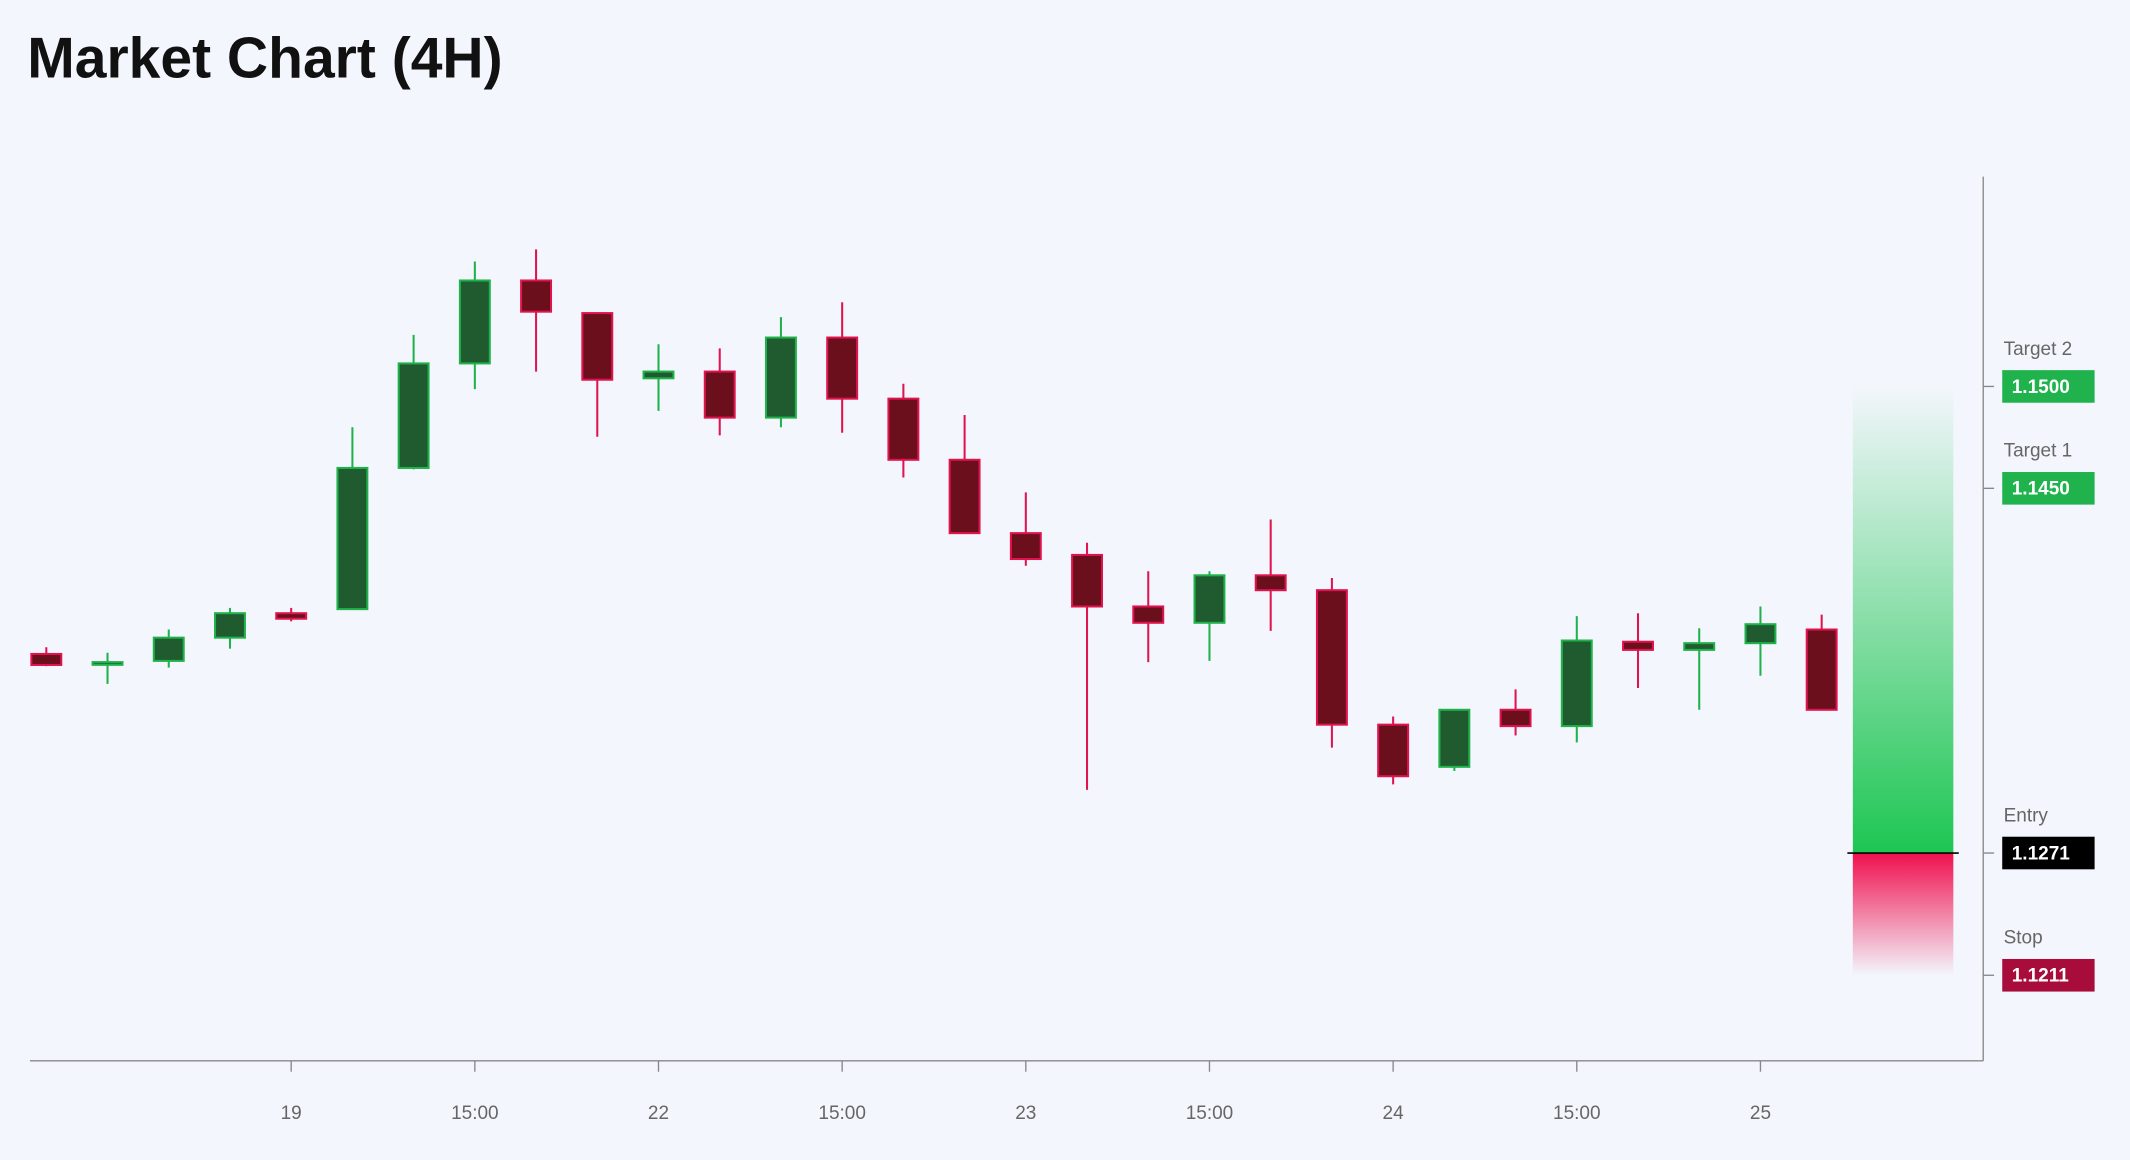  What do you see at coordinates (1025, 1113) in the screenshot?
I see `x-tick-label: 23` at bounding box center [1025, 1113].